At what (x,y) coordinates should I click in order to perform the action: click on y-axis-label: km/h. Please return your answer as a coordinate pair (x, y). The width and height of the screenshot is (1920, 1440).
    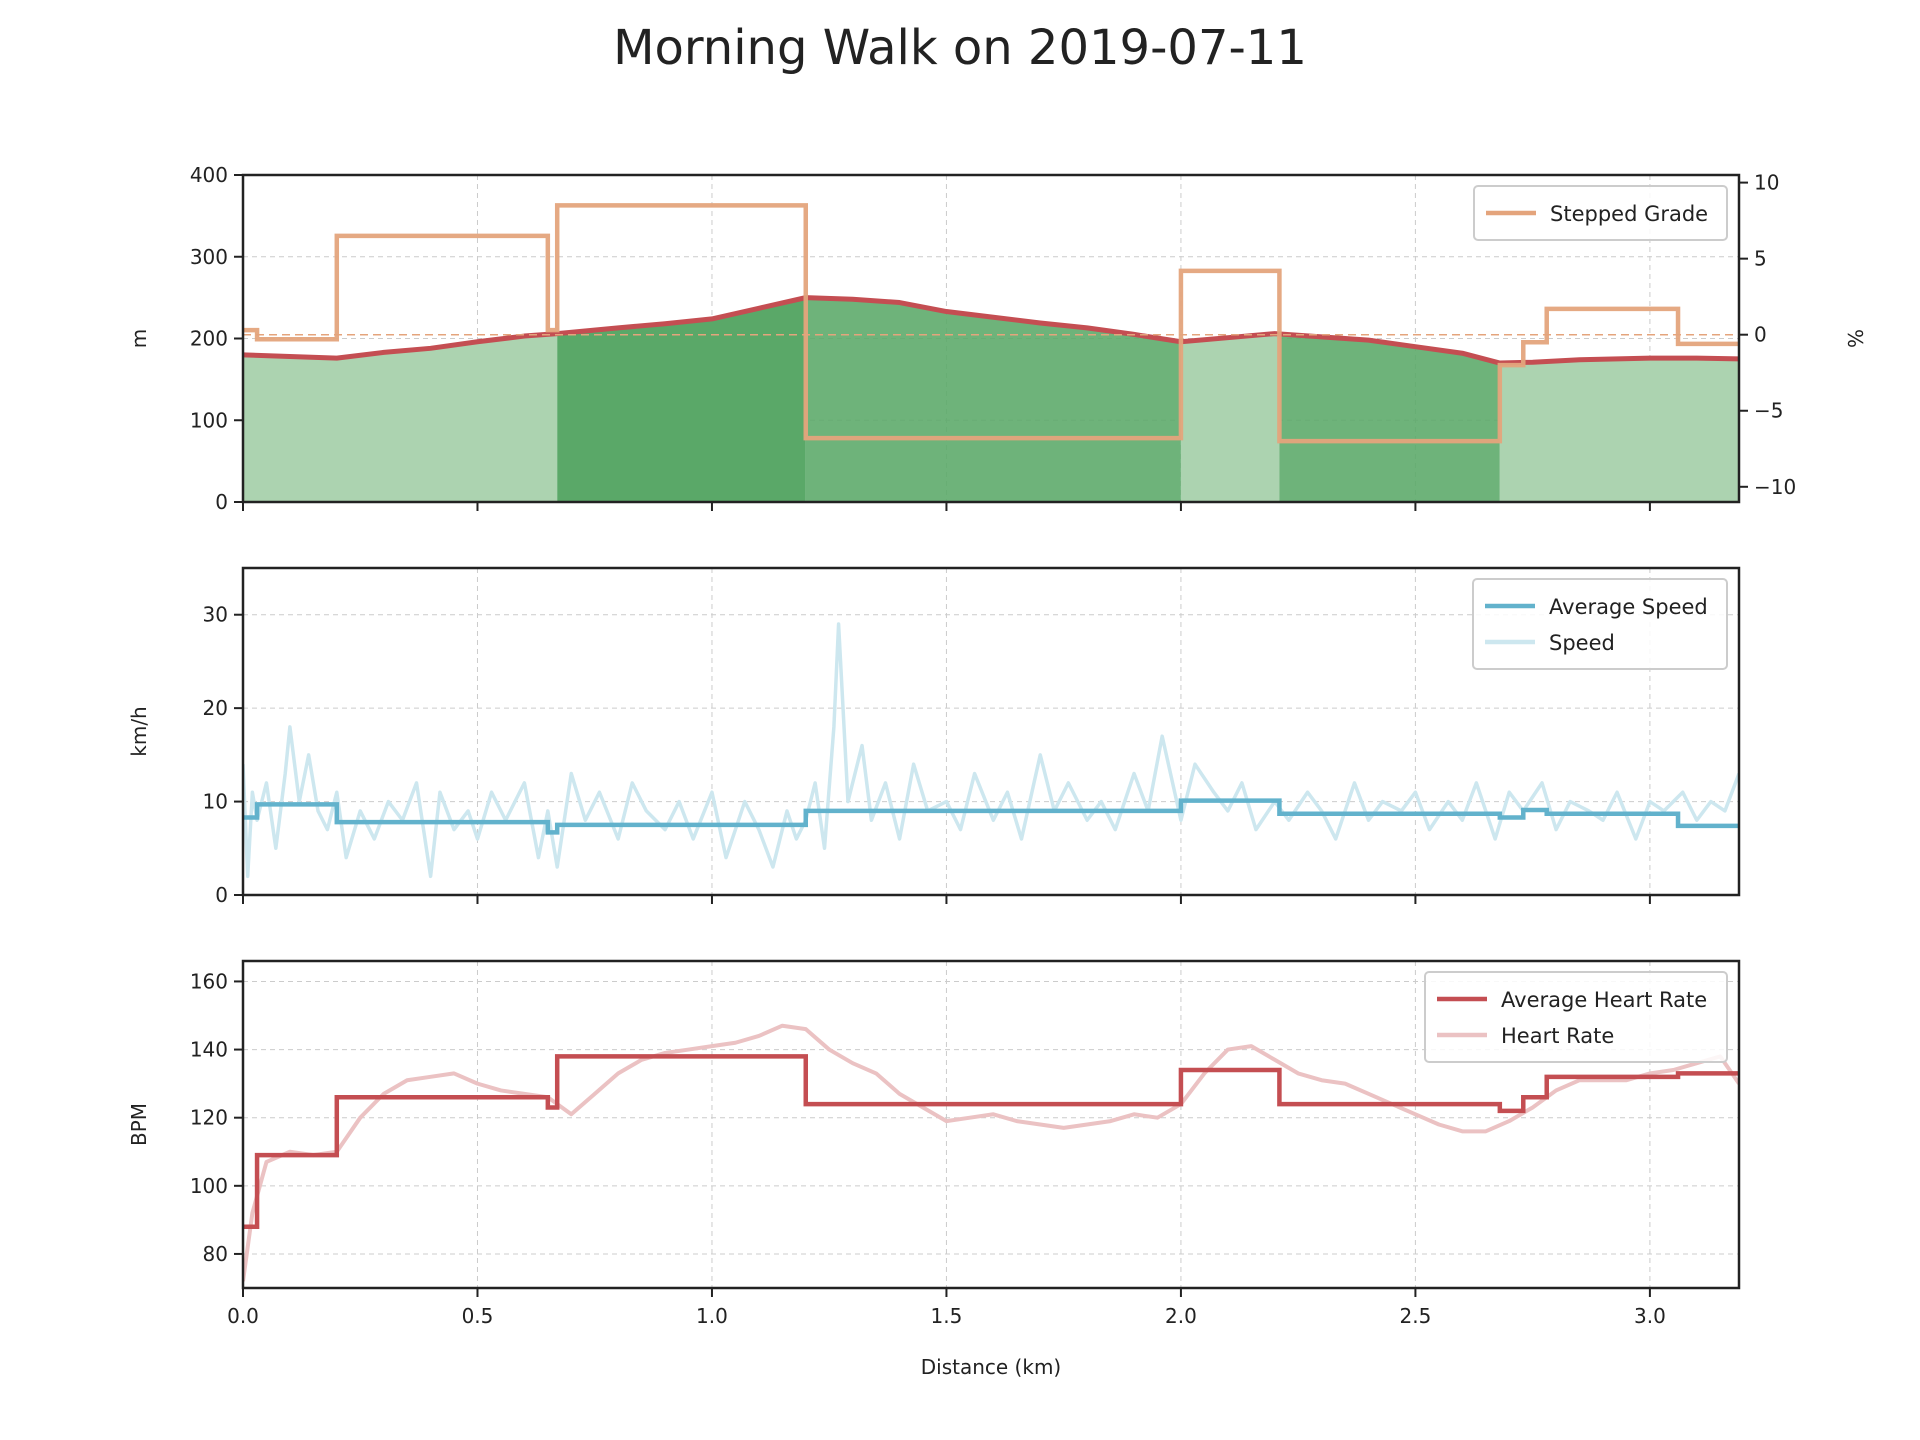
    Looking at the image, I should click on (139, 731).